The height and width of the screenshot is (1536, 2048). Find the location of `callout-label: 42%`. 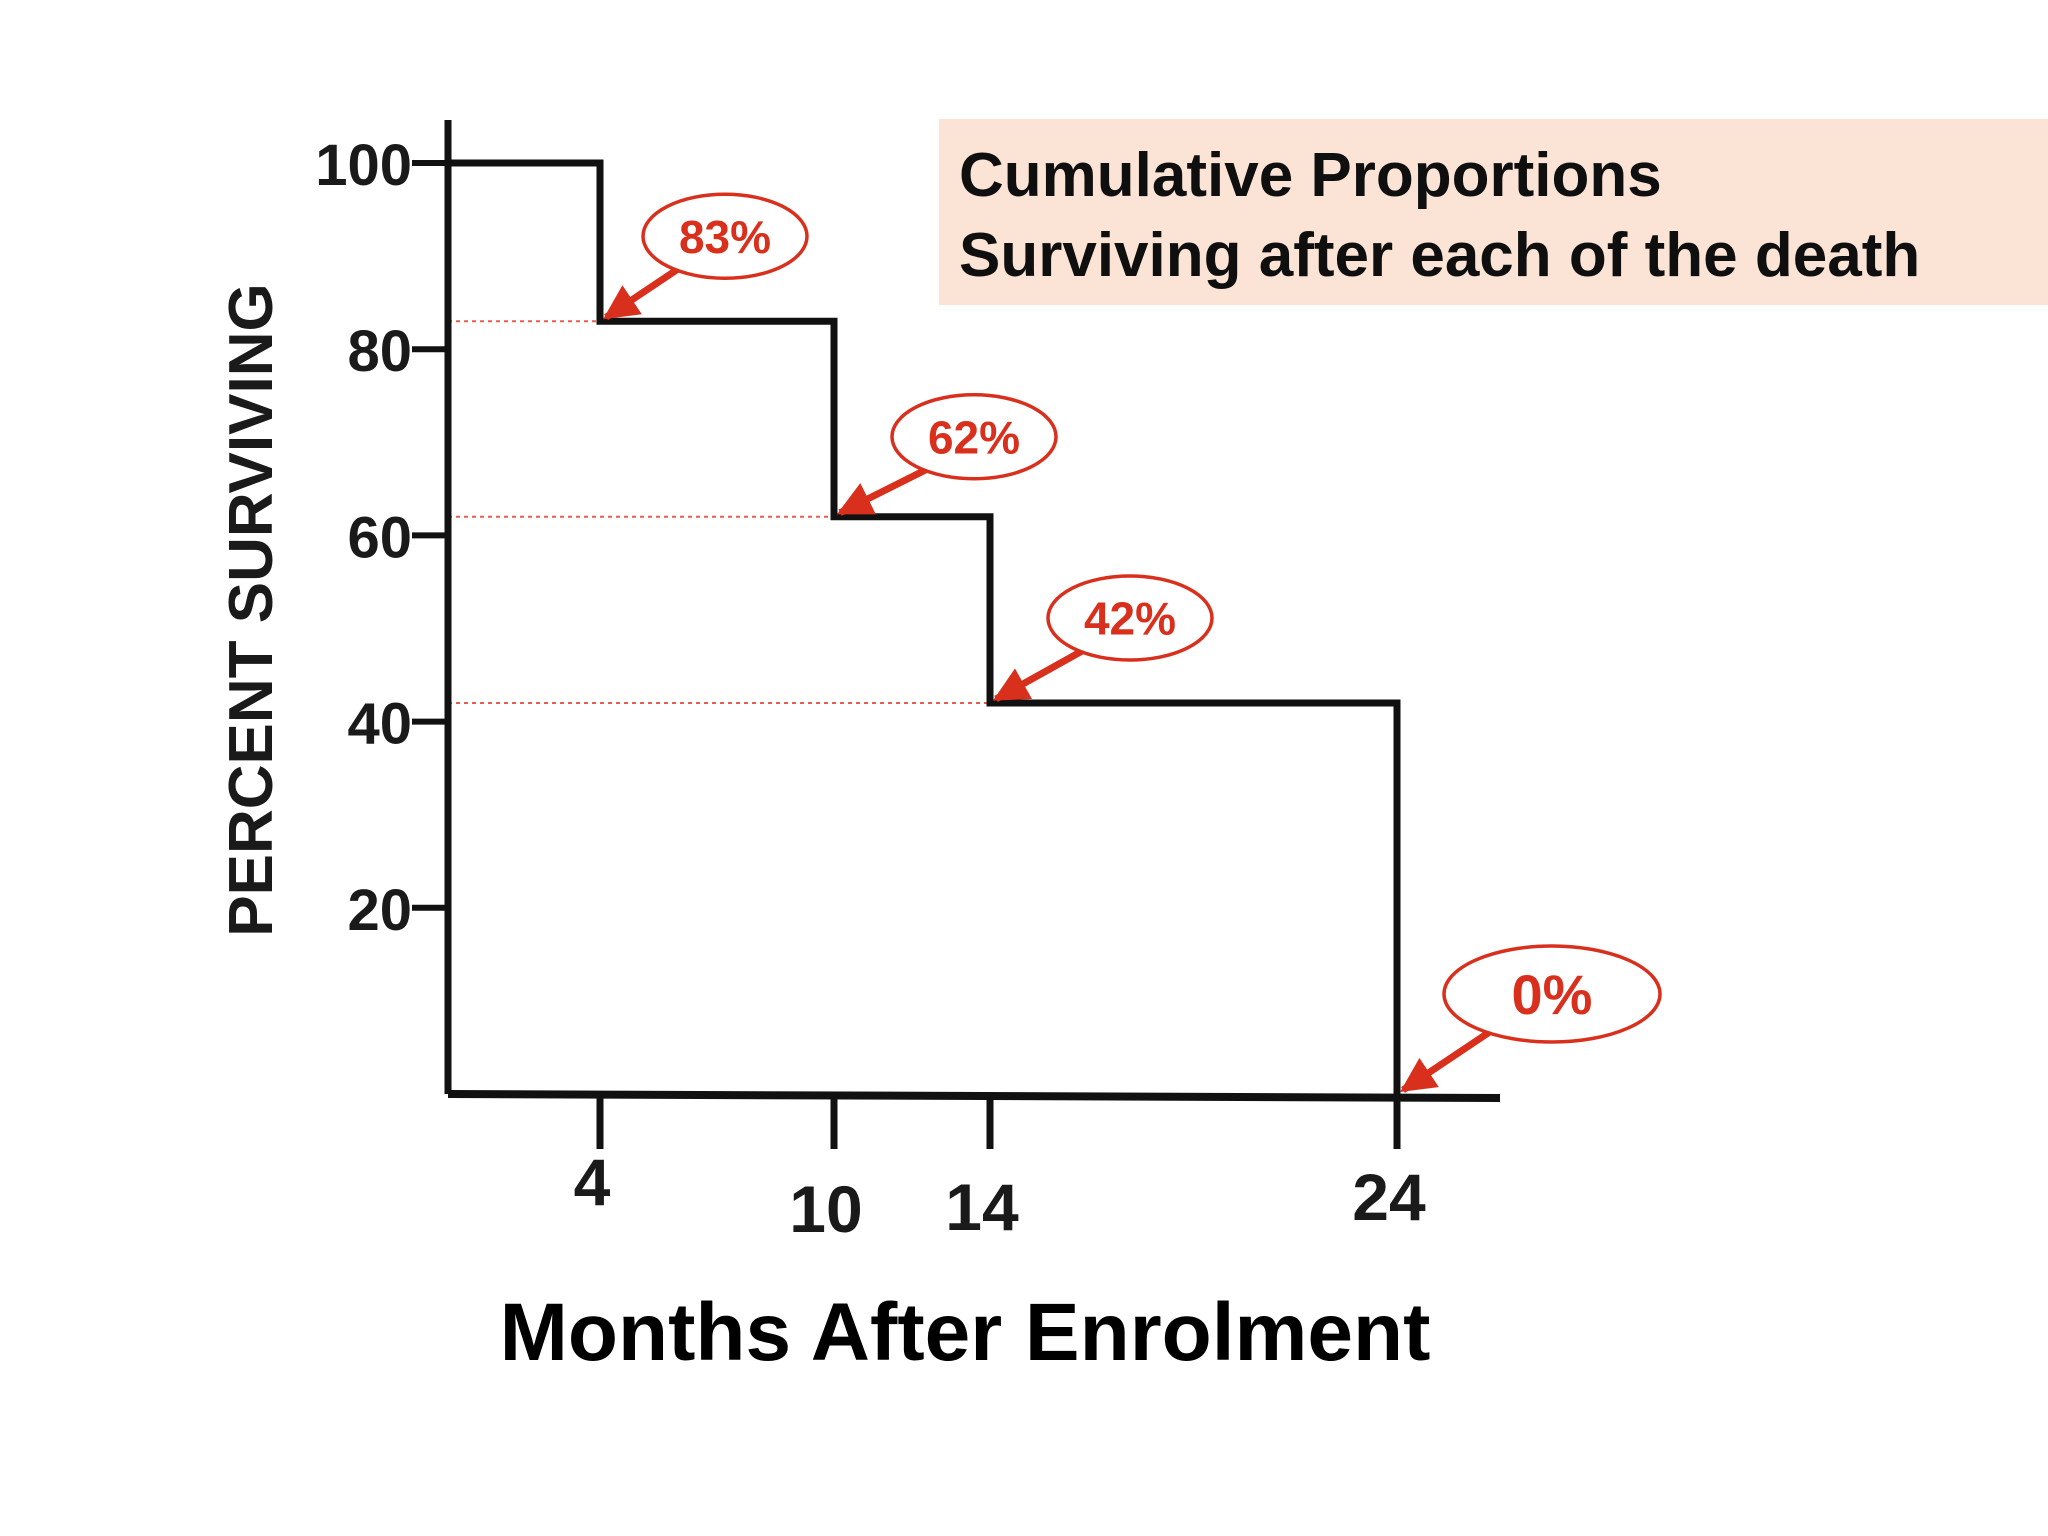

callout-label: 42% is located at coordinates (1130, 619).